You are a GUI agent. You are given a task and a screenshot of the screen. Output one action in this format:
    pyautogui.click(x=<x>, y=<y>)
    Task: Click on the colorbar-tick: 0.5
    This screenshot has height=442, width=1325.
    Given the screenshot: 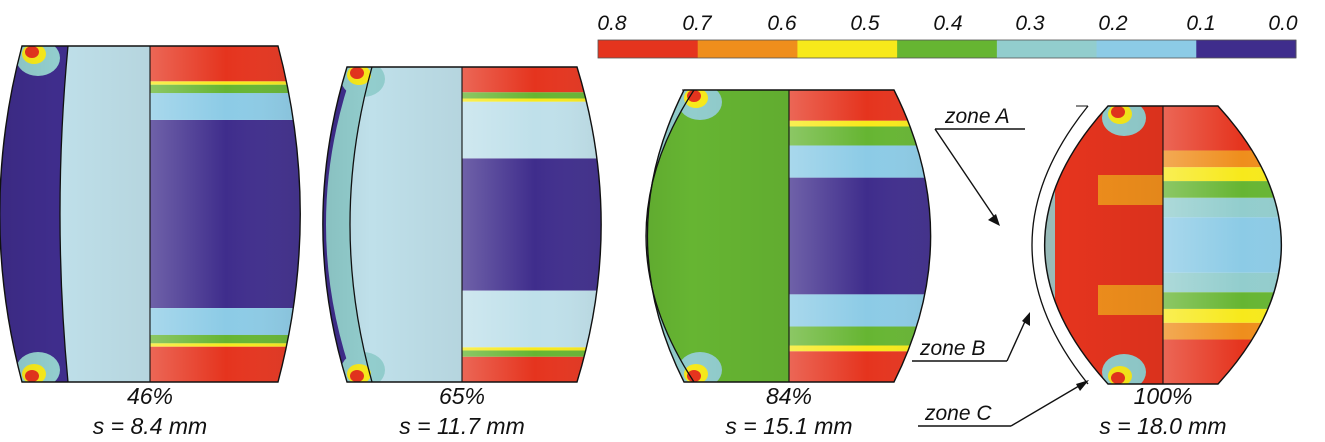 What is the action you would take?
    pyautogui.click(x=865, y=23)
    